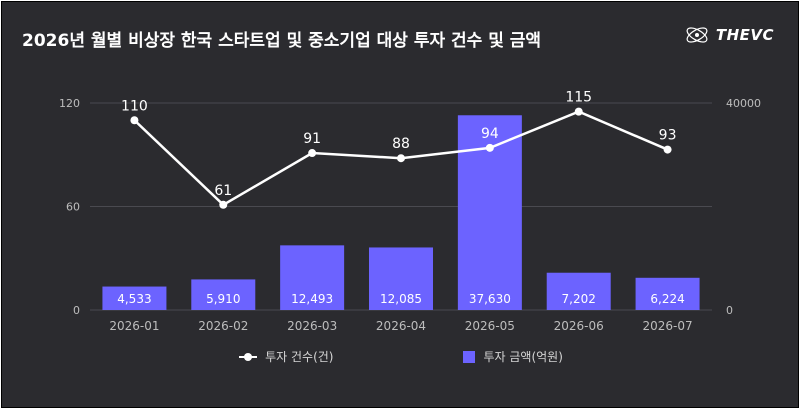 This screenshot has height=409, width=800. I want to click on x-tick-label: 2026-05, so click(490, 326).